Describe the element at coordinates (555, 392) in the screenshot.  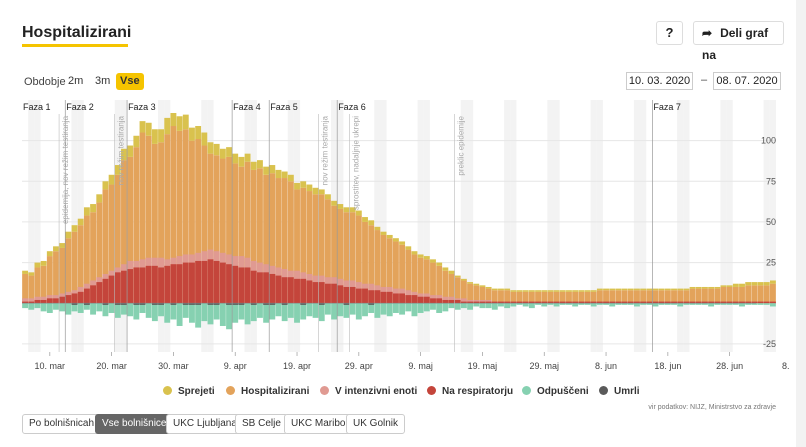
I see `legend-item-odpusceni: Odpuščeni` at that location.